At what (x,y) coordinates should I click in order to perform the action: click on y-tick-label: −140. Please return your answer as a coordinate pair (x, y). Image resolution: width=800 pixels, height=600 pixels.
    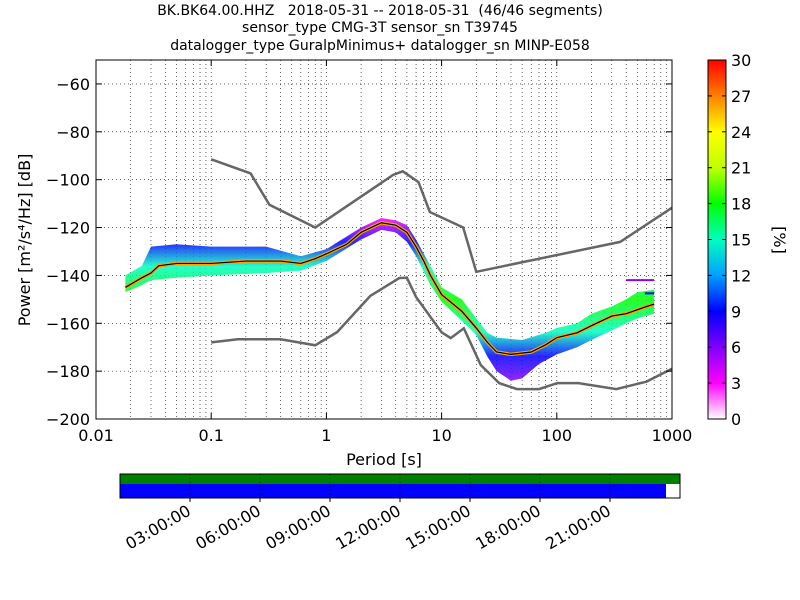
    Looking at the image, I should click on (68, 275).